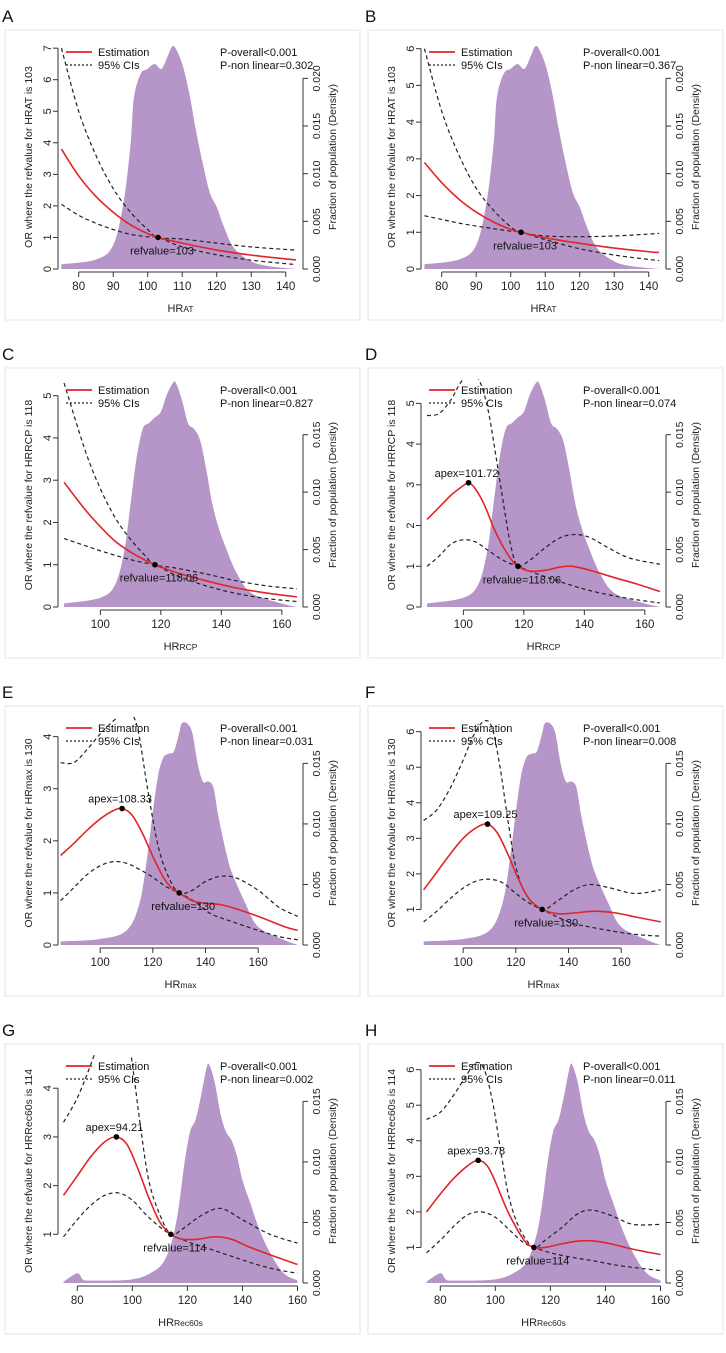 This screenshot has width=726, height=1353. What do you see at coordinates (614, 287) in the screenshot?
I see `x-tick-label: 130` at bounding box center [614, 287].